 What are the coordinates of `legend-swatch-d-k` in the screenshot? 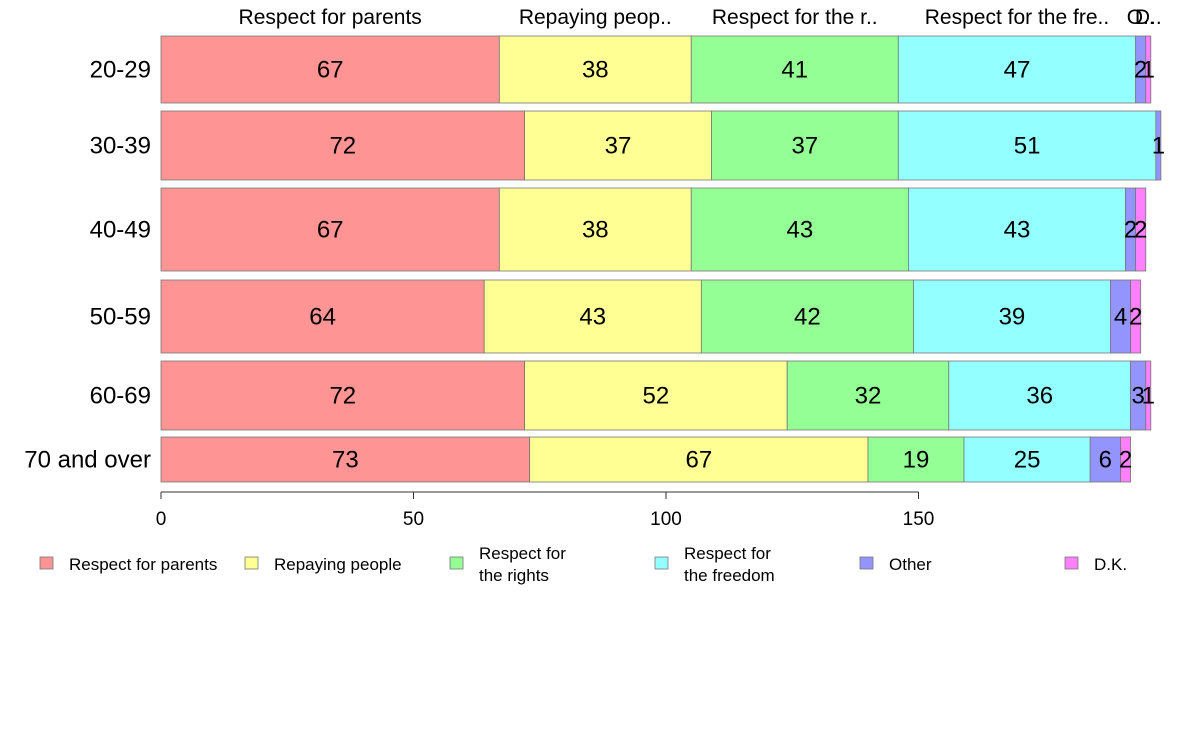 It's located at (1071, 563).